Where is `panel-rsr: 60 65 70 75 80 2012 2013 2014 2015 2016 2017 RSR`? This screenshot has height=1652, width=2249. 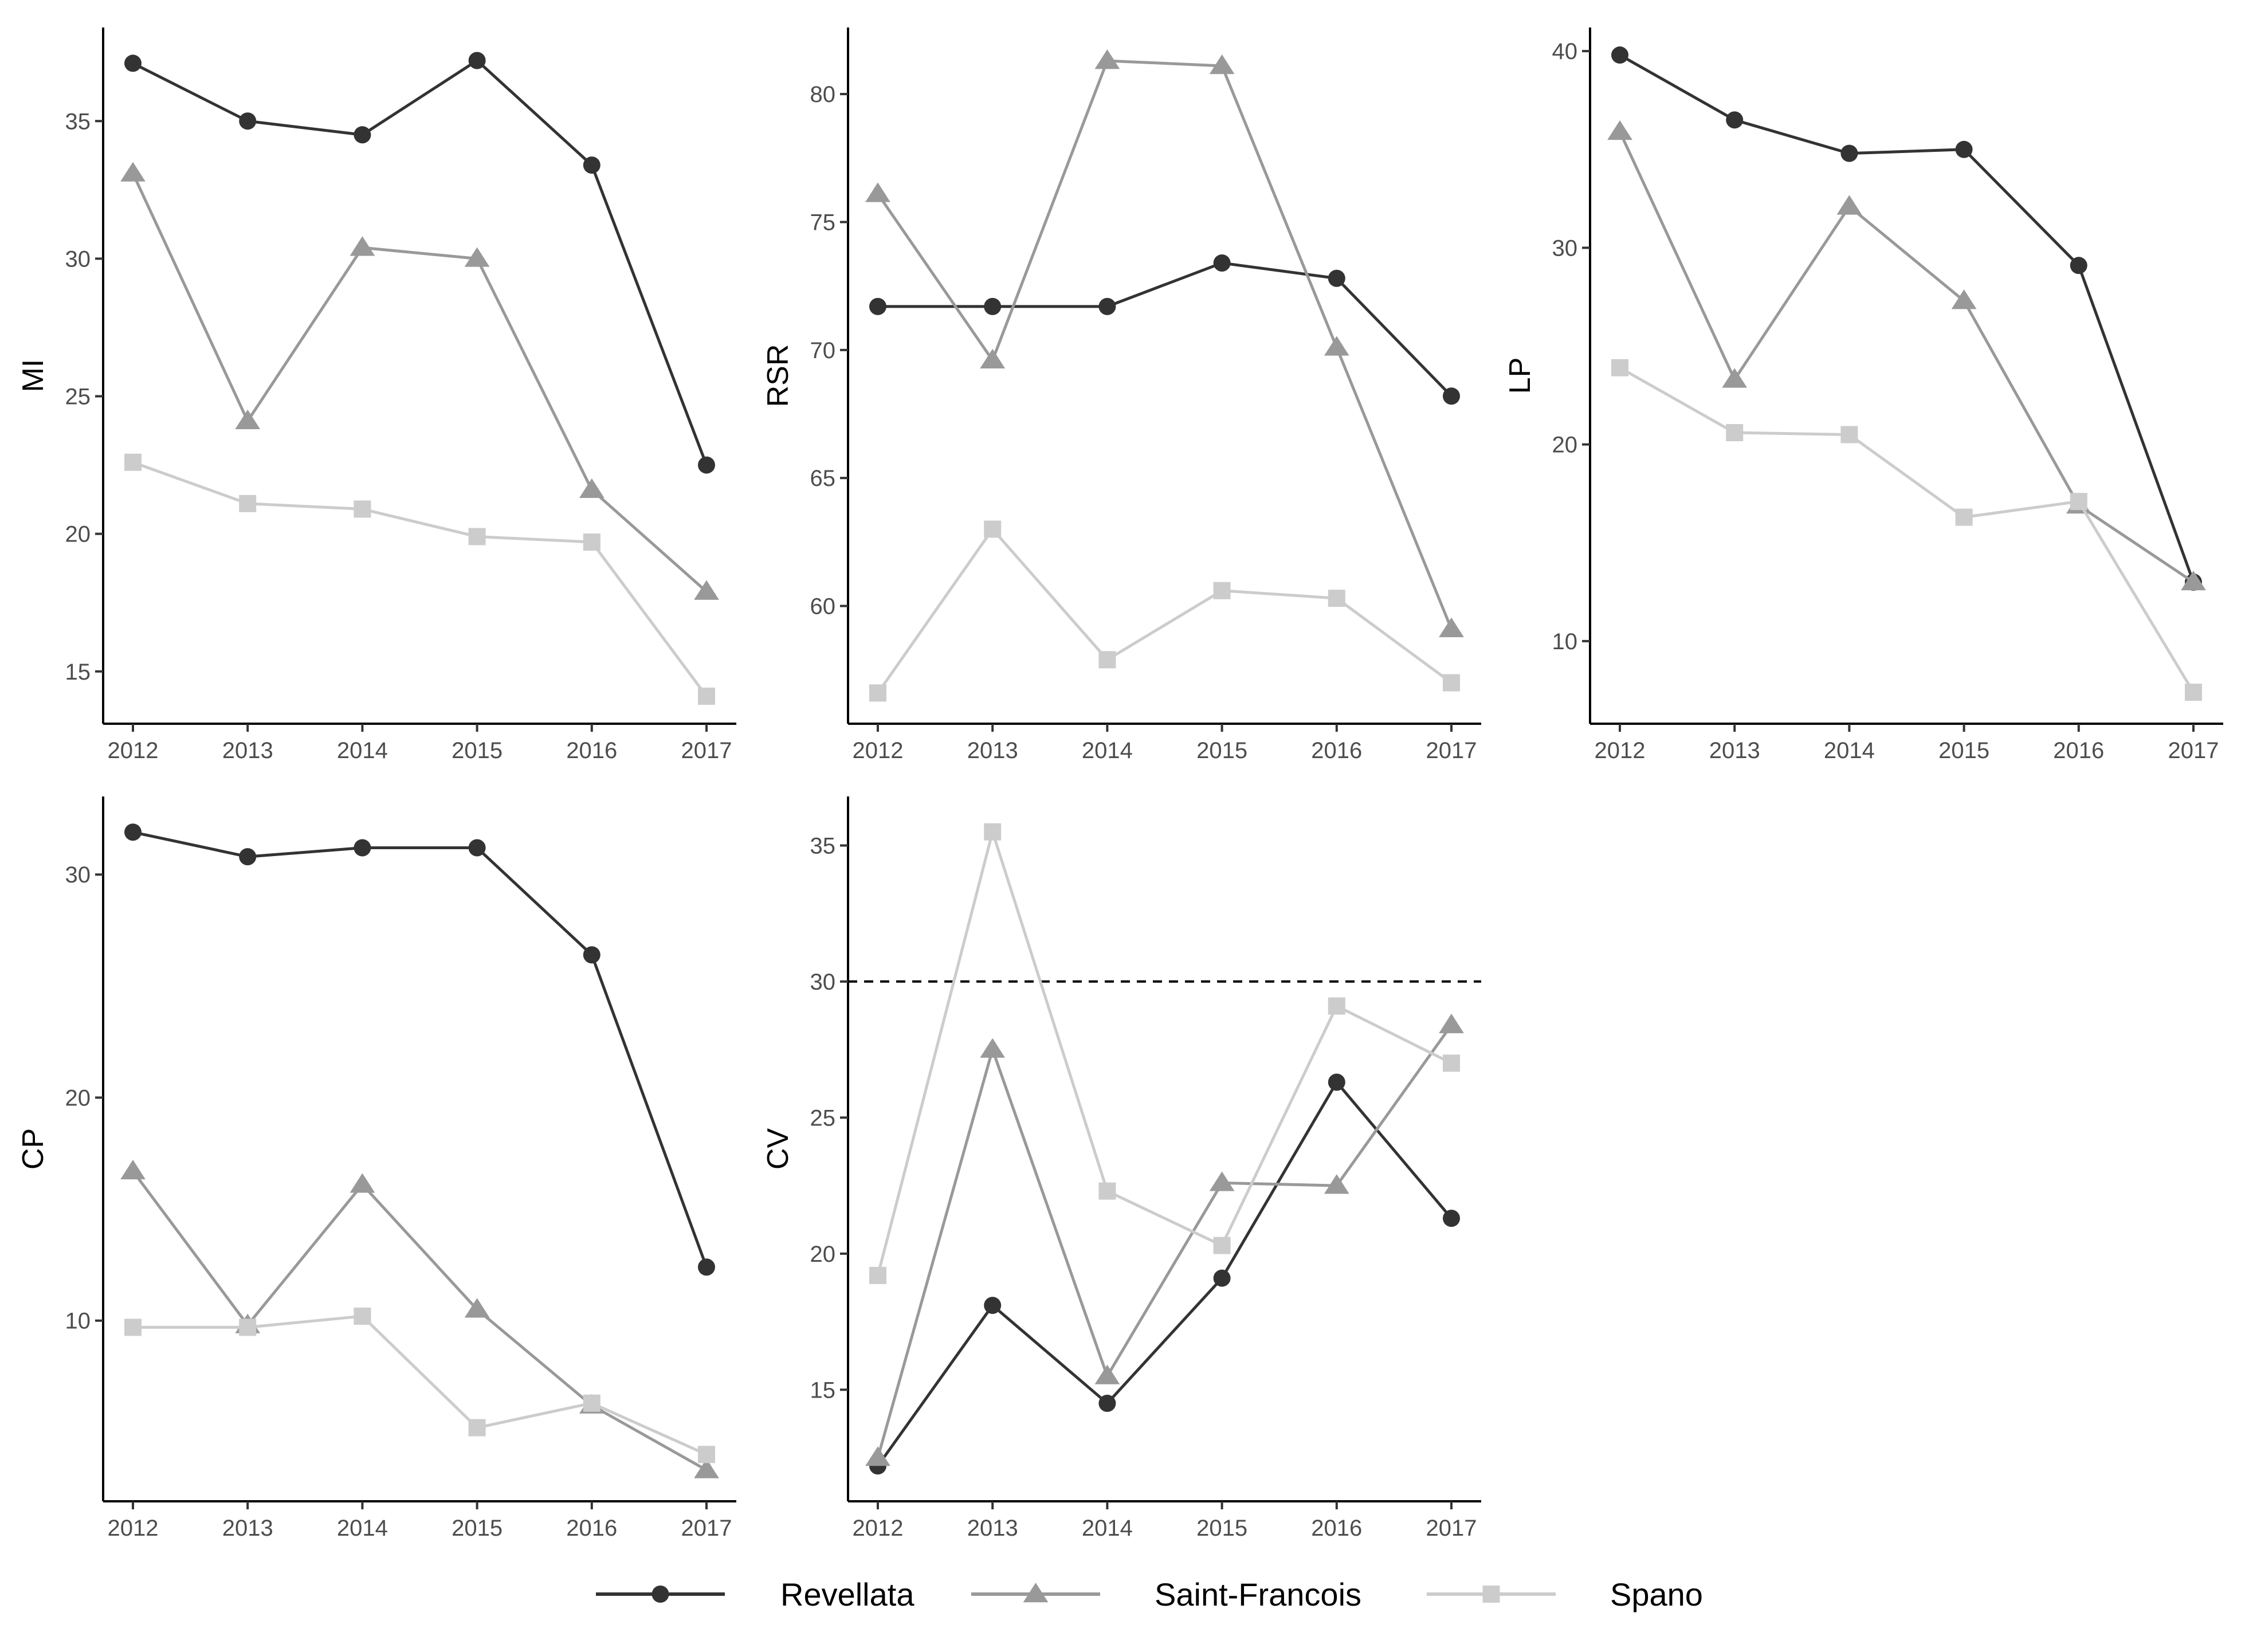
panel-rsr: 60 65 70 75 80 2012 2013 2014 2015 2016 2017 RSR is located at coordinates (1121, 395).